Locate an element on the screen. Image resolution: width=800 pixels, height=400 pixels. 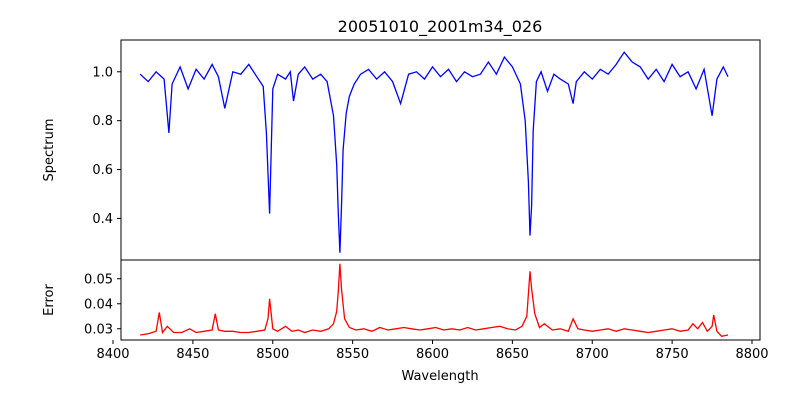
x-tick-label: 8650 is located at coordinates (512, 354).